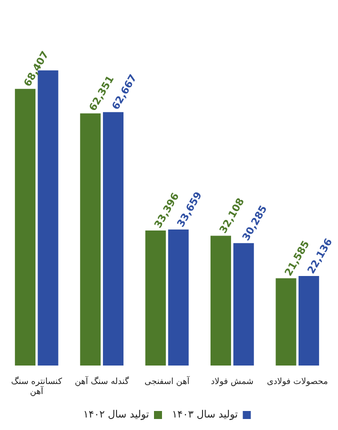 The width and height of the screenshot is (338, 430). Describe the element at coordinates (167, 381) in the screenshot. I see `x-tick-label: آهن اسفنجی` at that location.